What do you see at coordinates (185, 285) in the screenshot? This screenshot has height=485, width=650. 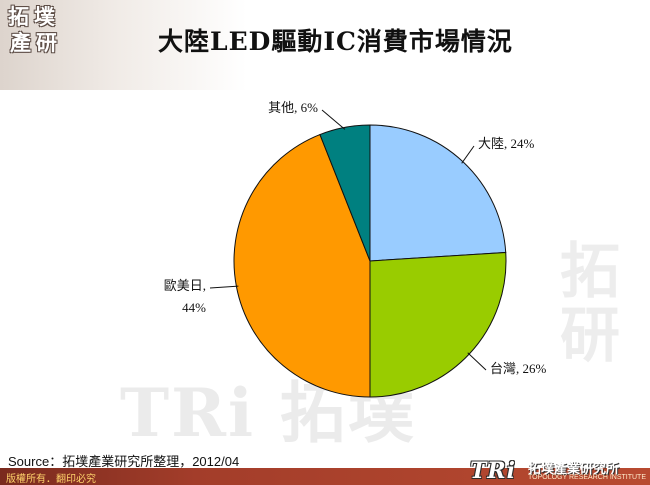 I see `pie-label-3: 歐美日,` at bounding box center [185, 285].